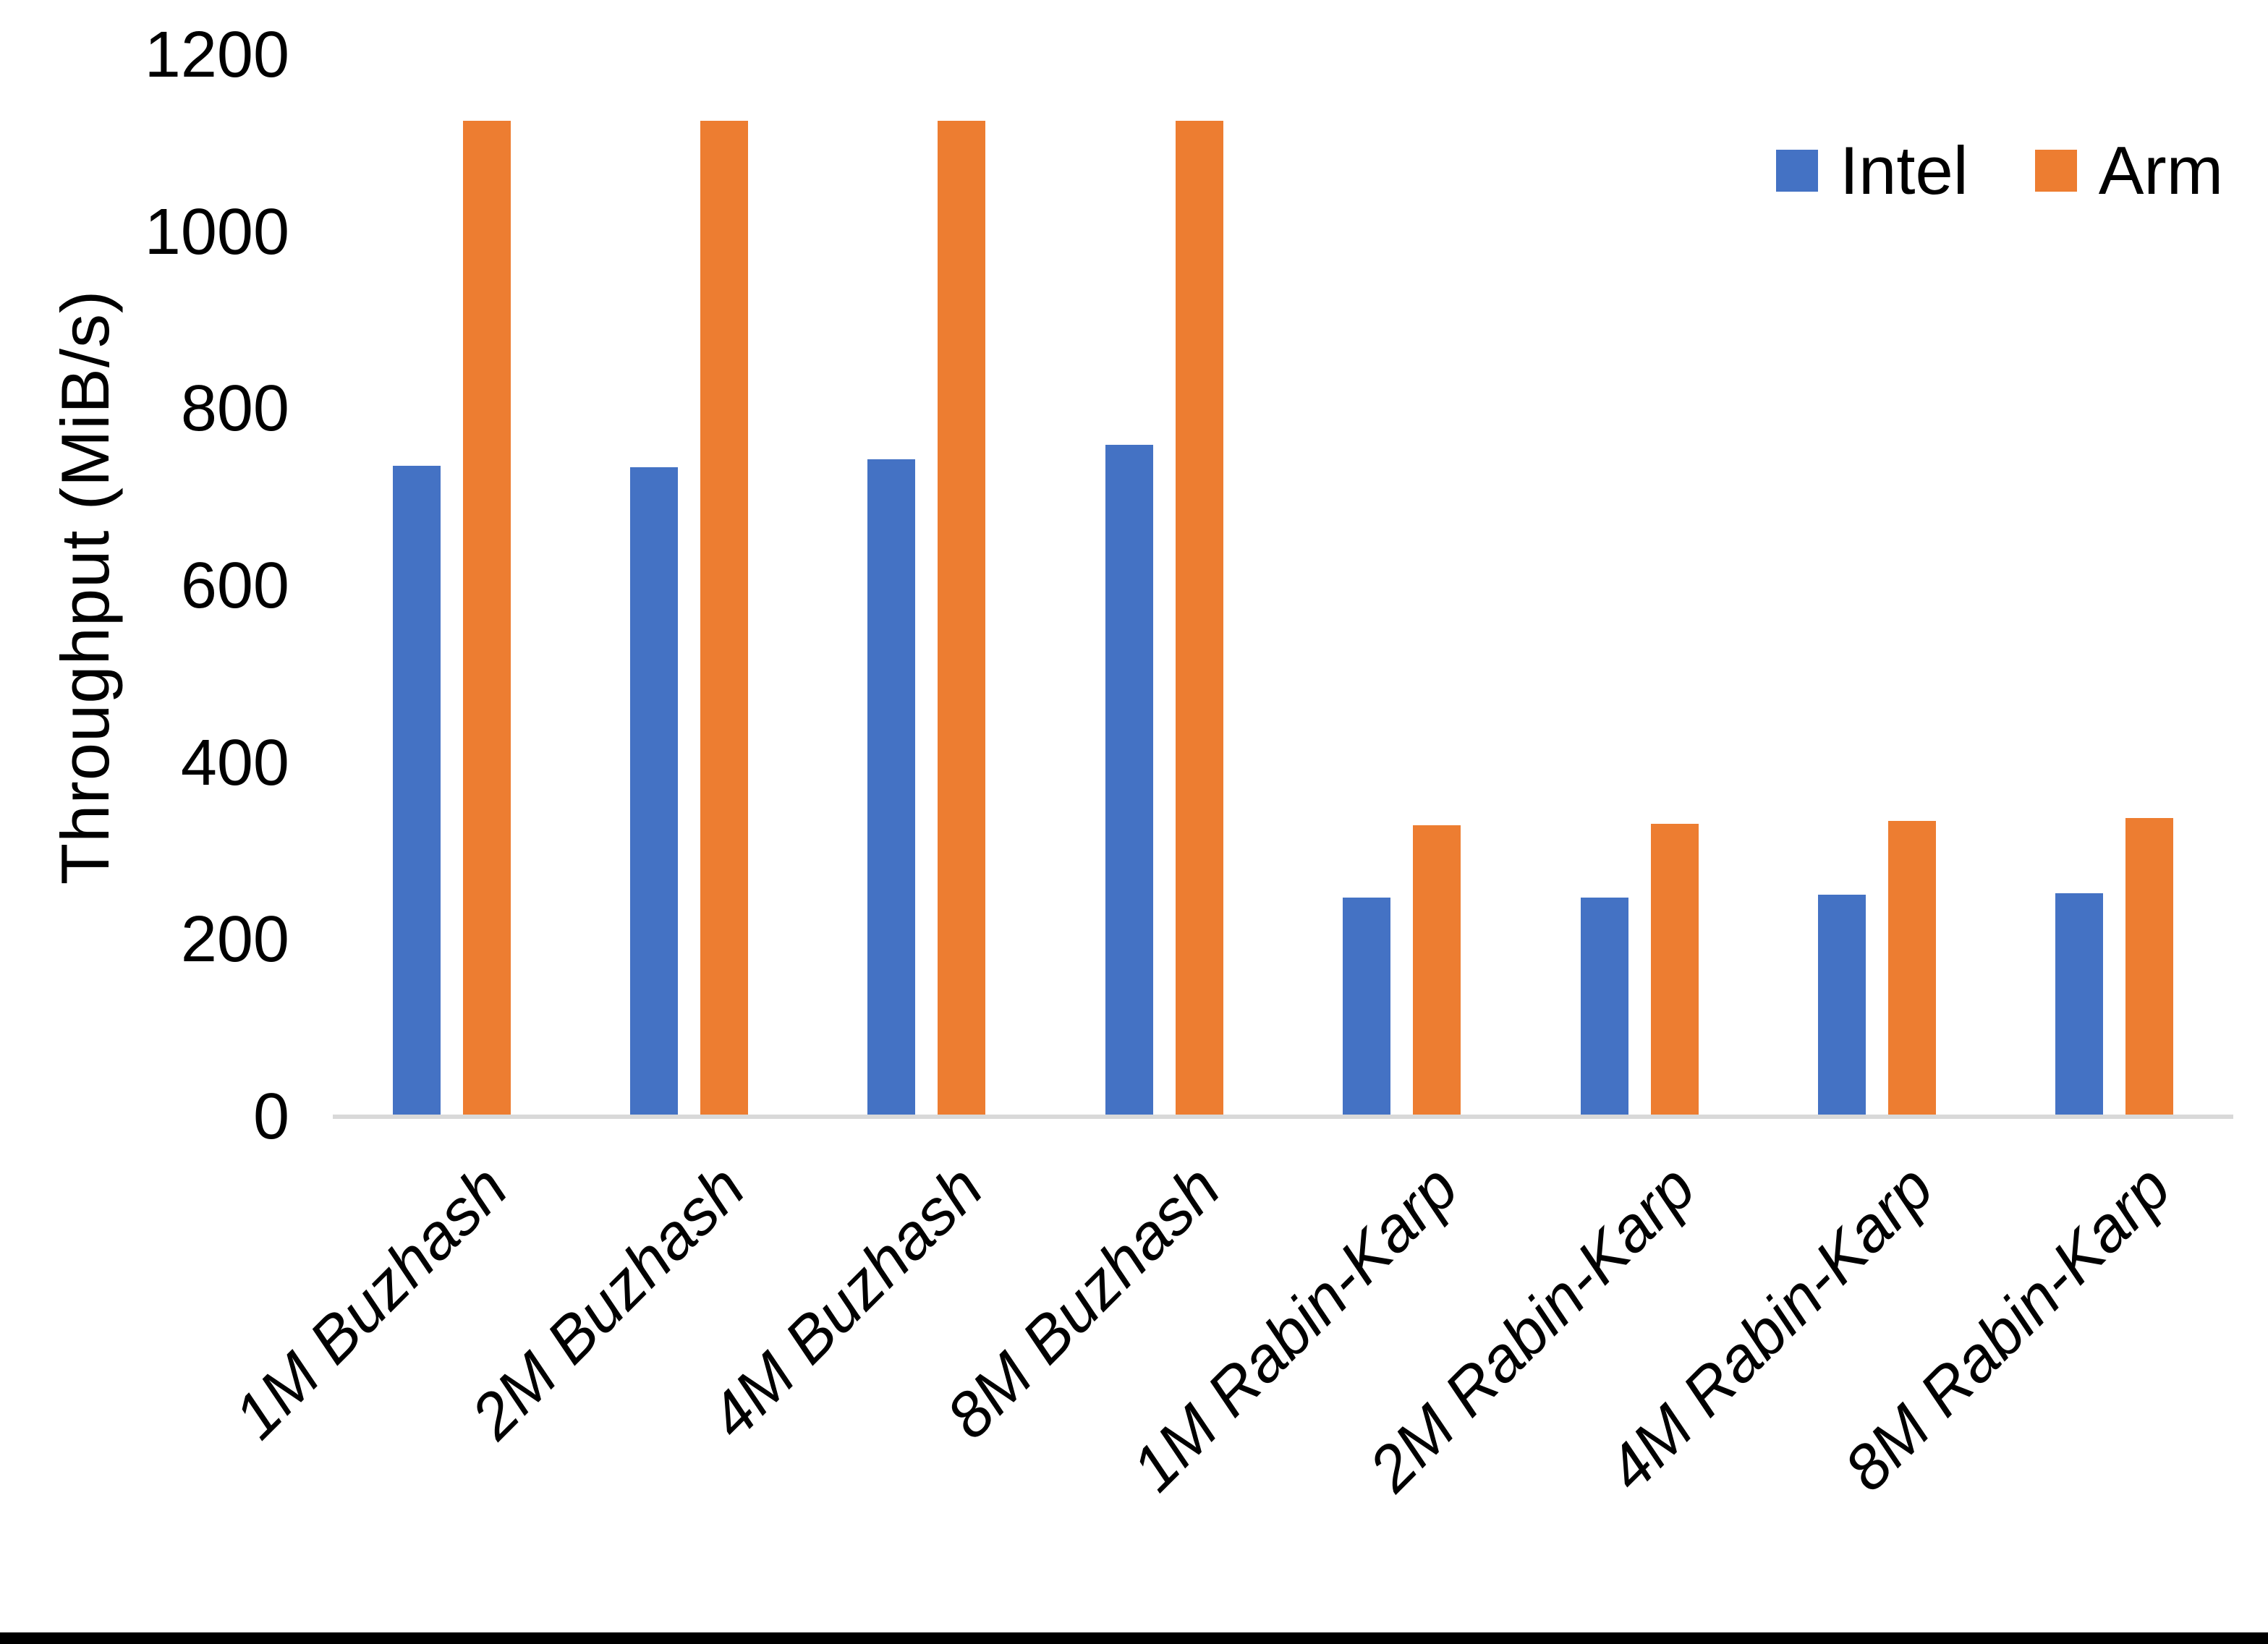 This screenshot has height=1644, width=2268. I want to click on intel-series-swatch, so click(1797, 171).